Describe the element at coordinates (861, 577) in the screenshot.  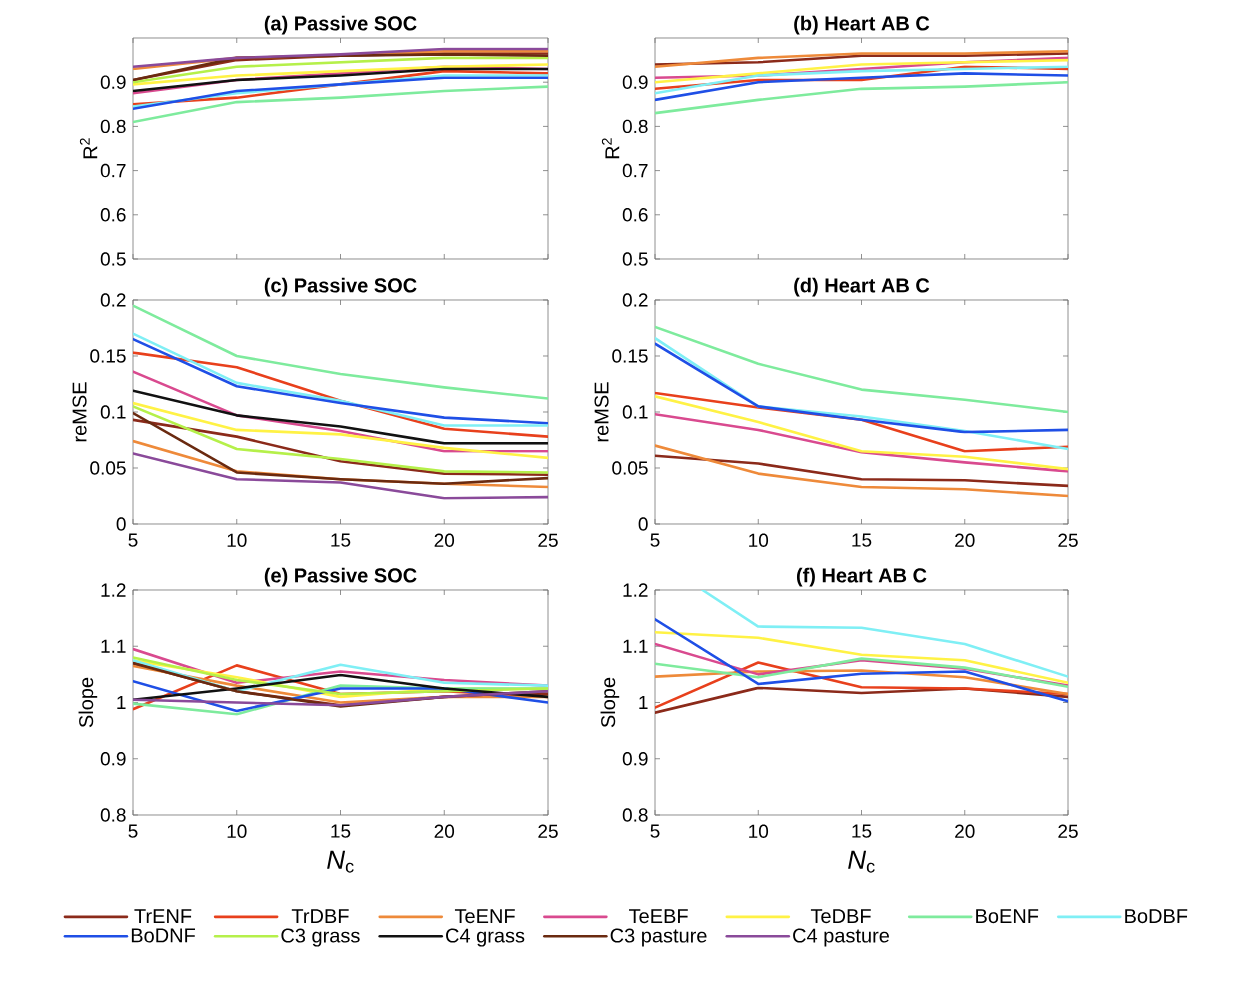
I see `chart-title: (f) Heart AB C` at that location.